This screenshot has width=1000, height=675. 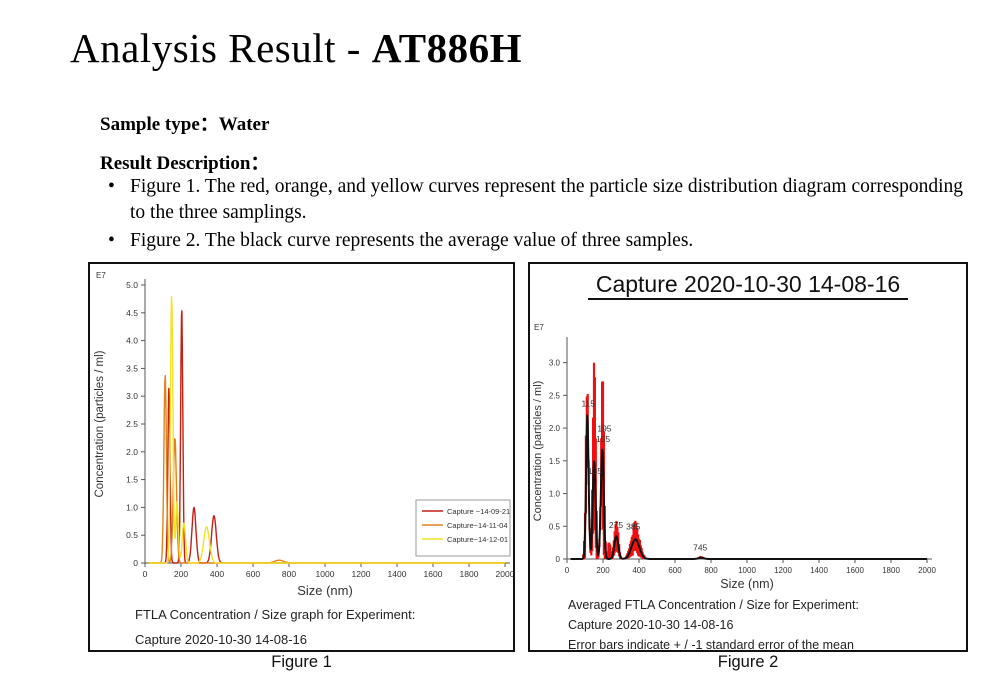 What do you see at coordinates (446, 48) in the screenshot?
I see `page-title-code: AT886H` at bounding box center [446, 48].